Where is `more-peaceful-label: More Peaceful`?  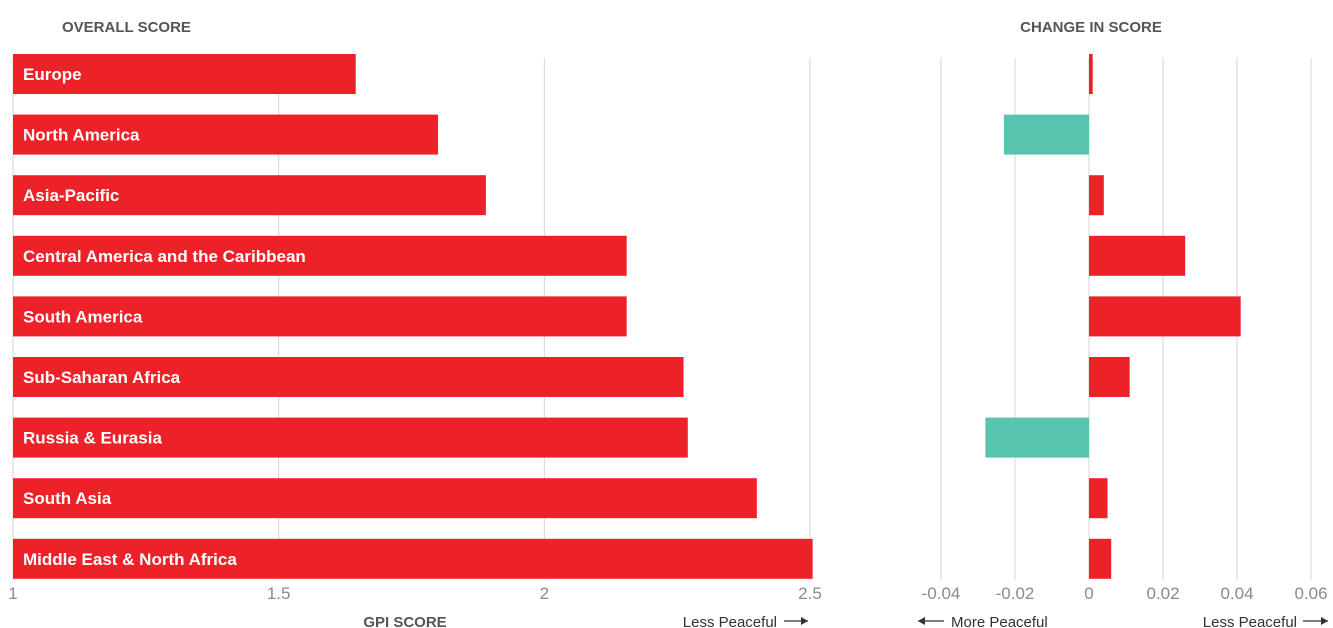
more-peaceful-label: More Peaceful is located at coordinates (999, 621).